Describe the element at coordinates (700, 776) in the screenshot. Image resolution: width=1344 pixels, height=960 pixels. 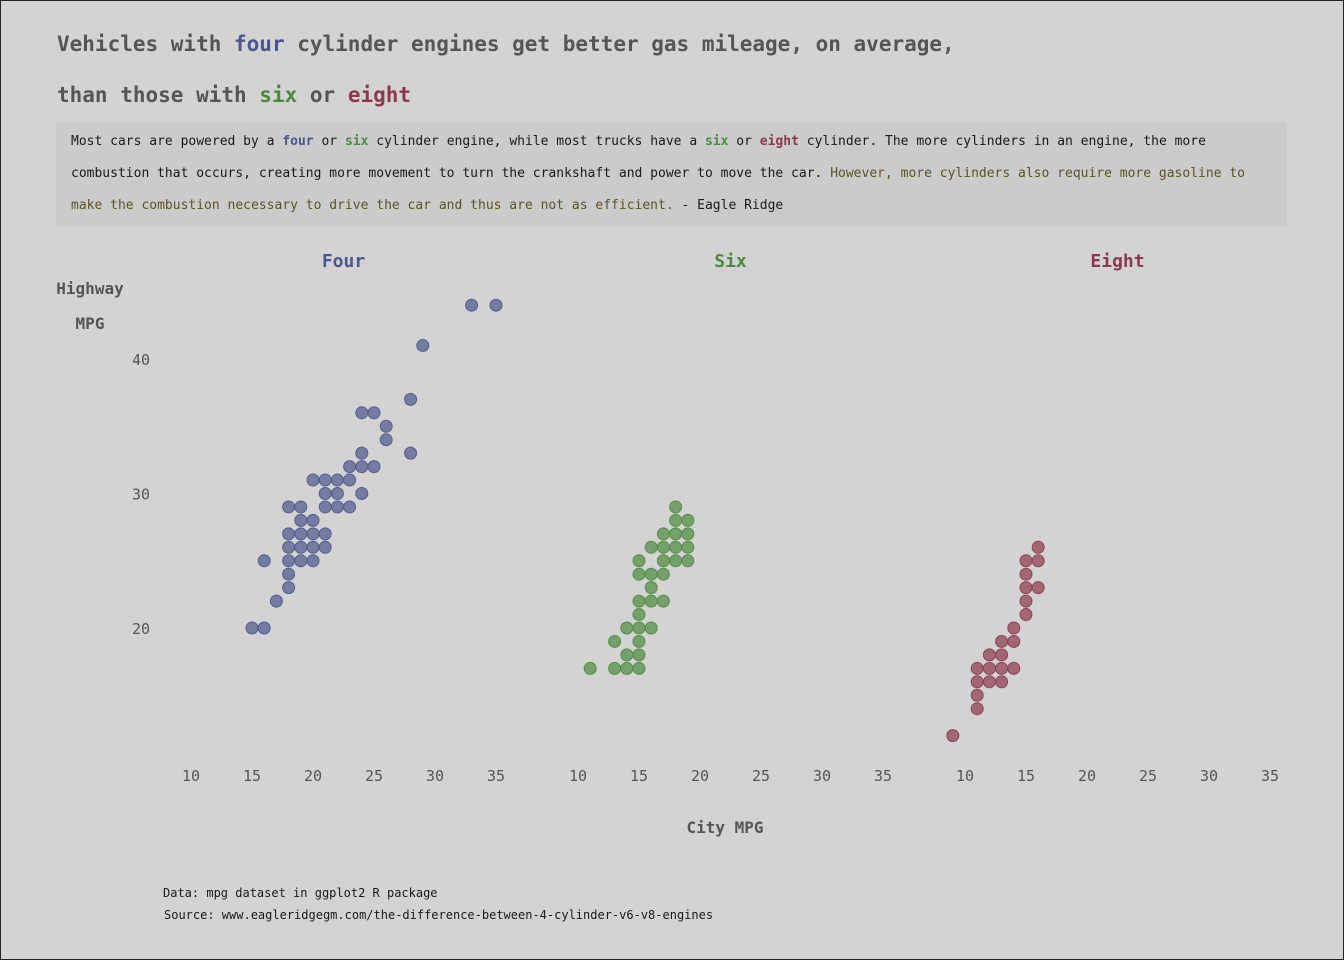
I see `x-tick-label: 20` at that location.